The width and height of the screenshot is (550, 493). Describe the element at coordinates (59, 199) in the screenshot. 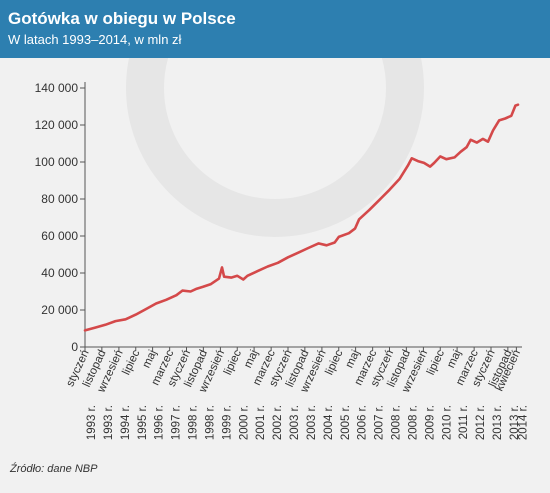

I see `y-tick-label: 80 000` at that location.